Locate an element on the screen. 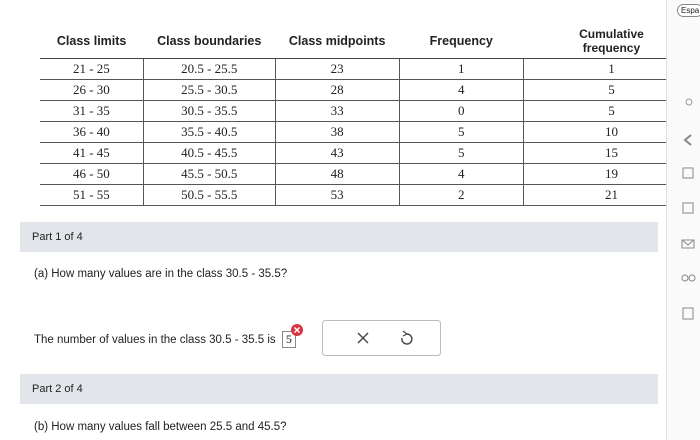 This screenshot has width=700, height=440. table-row: 21 - 25 20.5 - 25.5 23 1 1 is located at coordinates (370, 69).